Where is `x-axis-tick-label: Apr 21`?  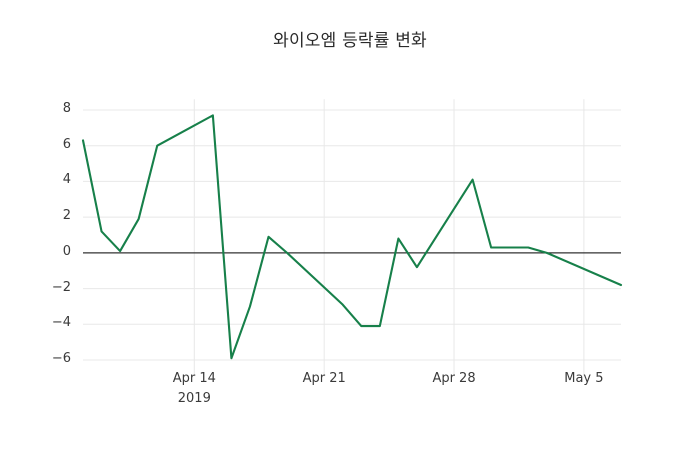
x-axis-tick-label: Apr 21 is located at coordinates (324, 378).